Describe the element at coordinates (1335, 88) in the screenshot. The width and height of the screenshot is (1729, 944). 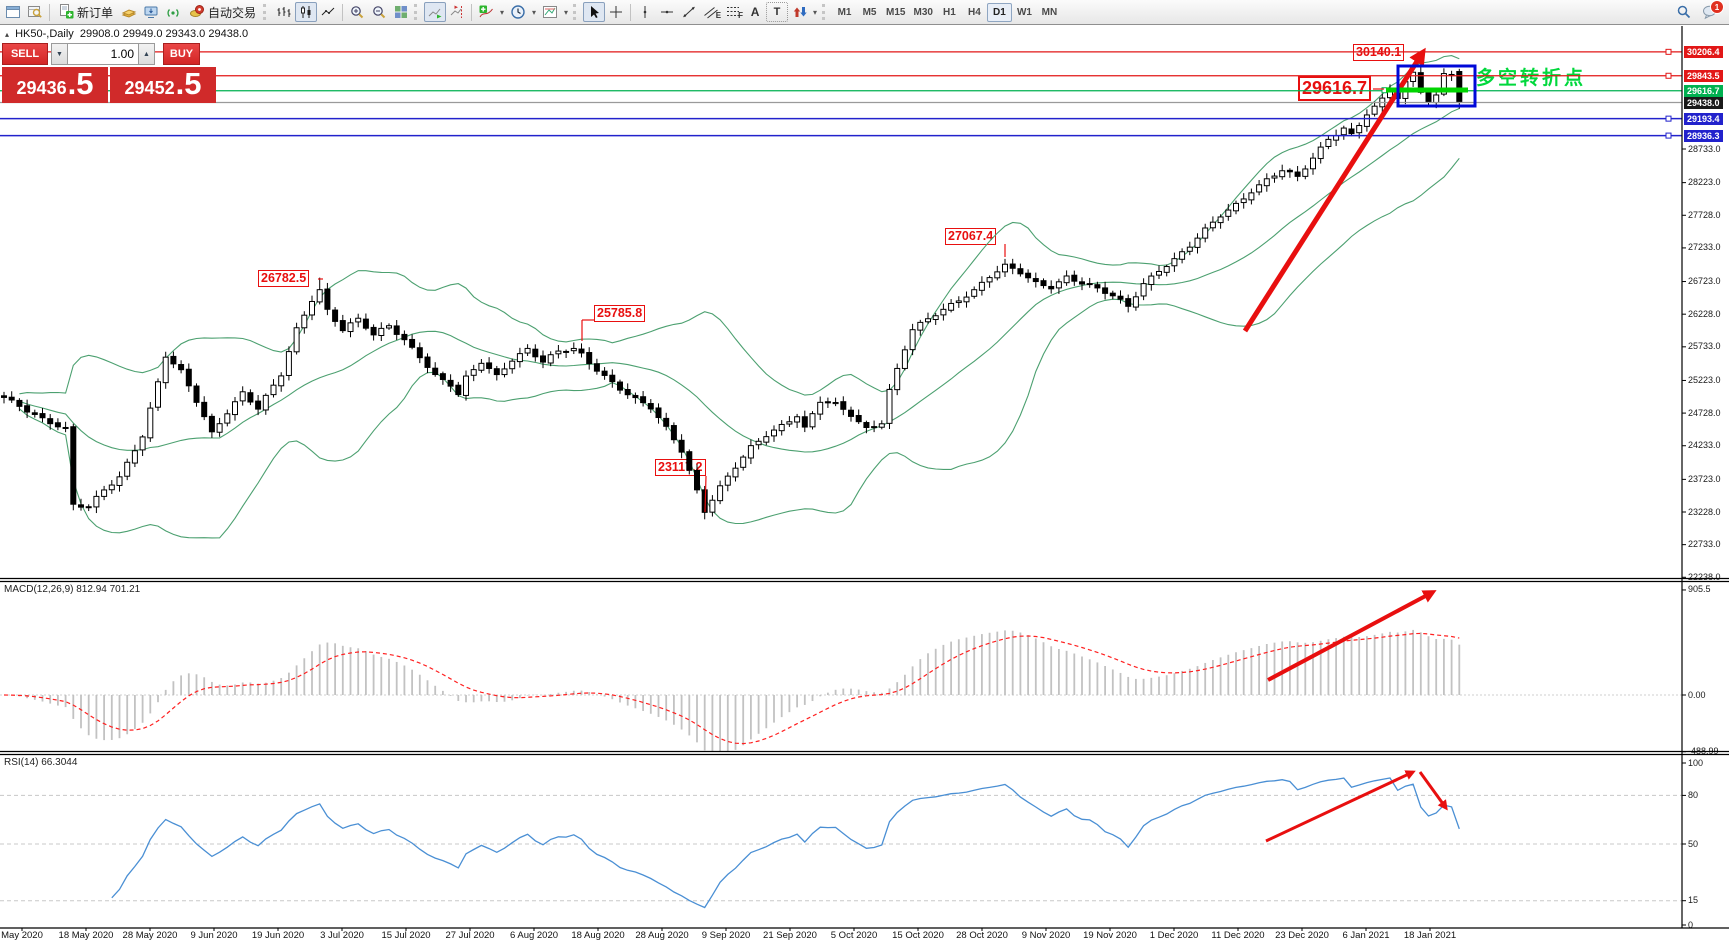
I see `price-annotation: 29616.7` at that location.